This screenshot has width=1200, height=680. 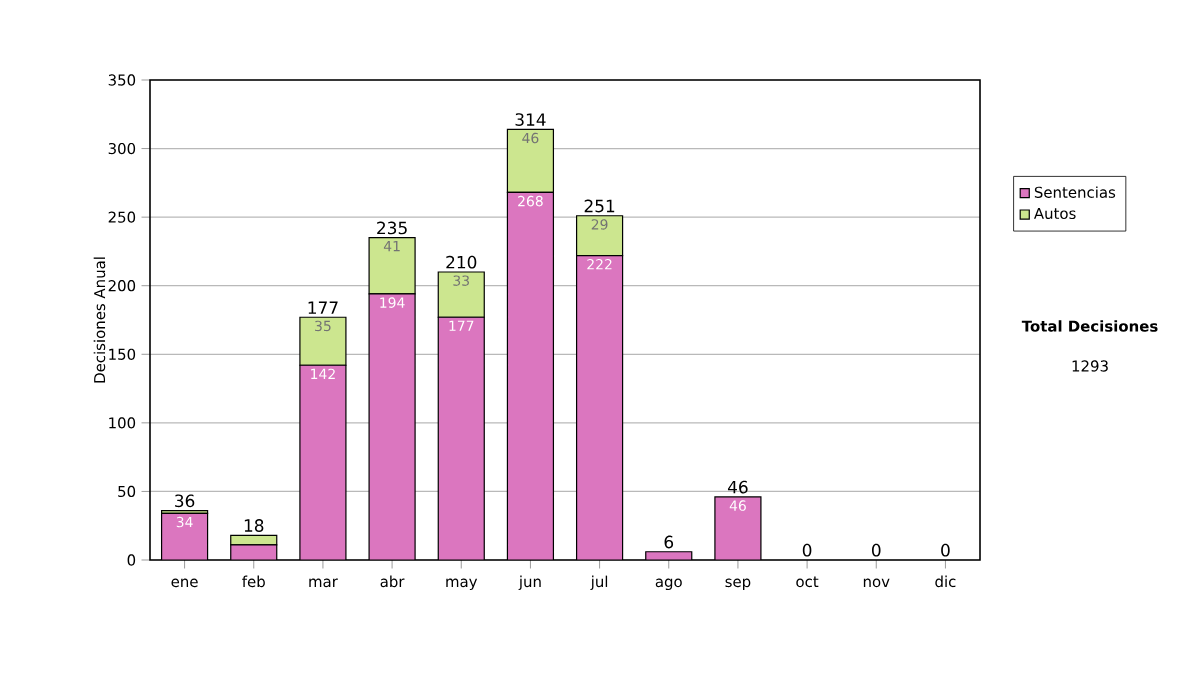 What do you see at coordinates (392, 228) in the screenshot?
I see `total-label: 235` at bounding box center [392, 228].